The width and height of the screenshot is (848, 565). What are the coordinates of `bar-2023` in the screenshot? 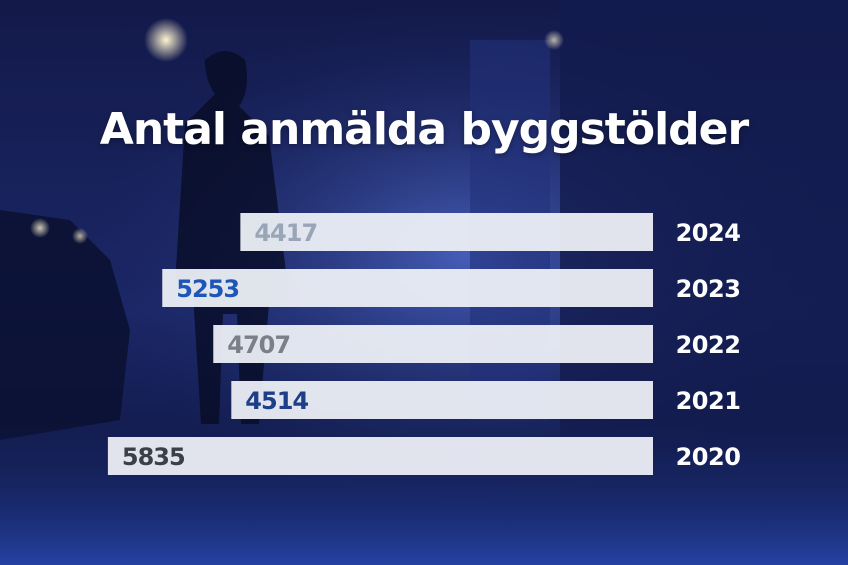 It's located at (407, 288).